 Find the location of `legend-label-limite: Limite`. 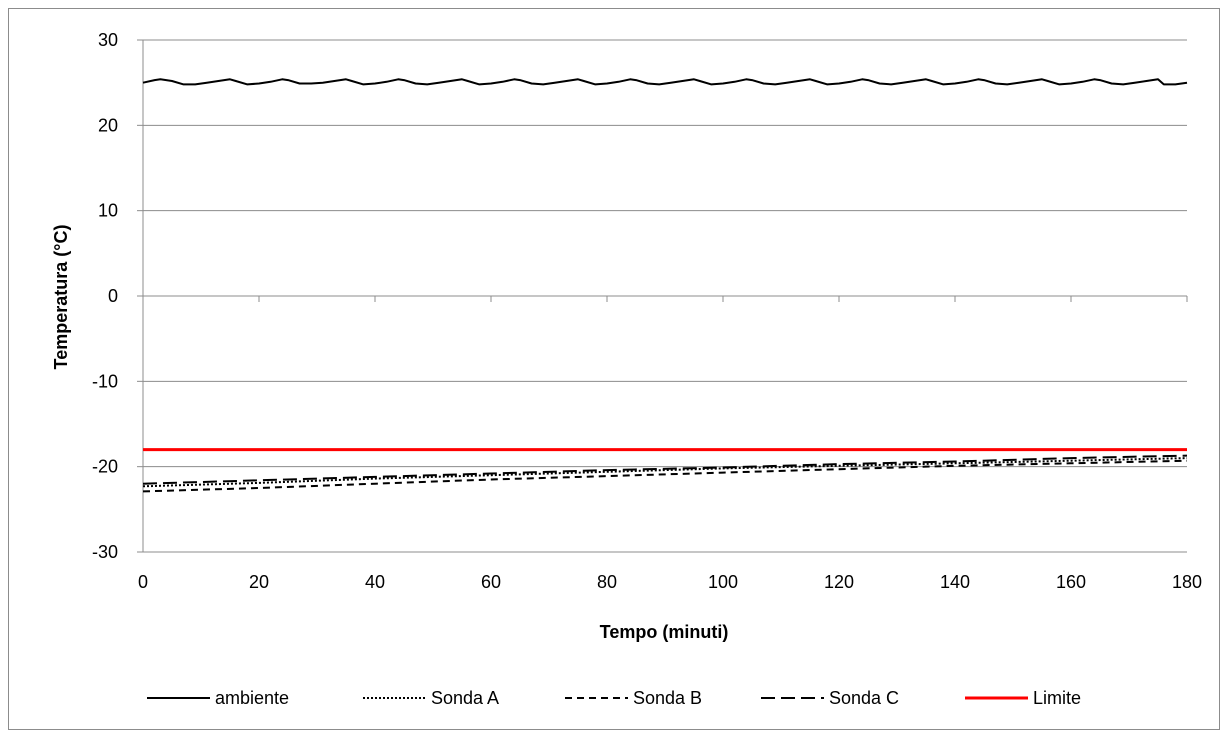

legend-label-limite: Limite is located at coordinates (1057, 698).